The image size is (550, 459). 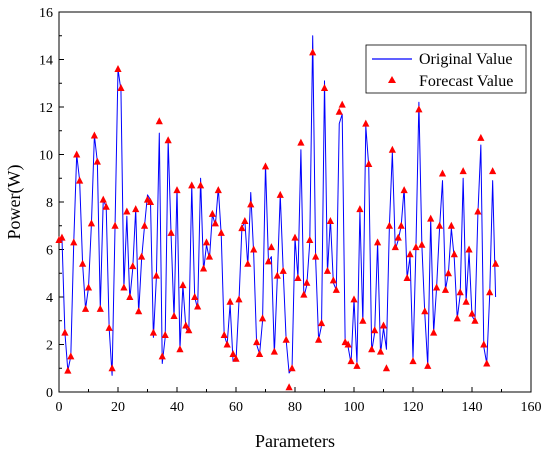 What do you see at coordinates (49, 251) in the screenshot?
I see `y-tick-label: 6` at bounding box center [49, 251].